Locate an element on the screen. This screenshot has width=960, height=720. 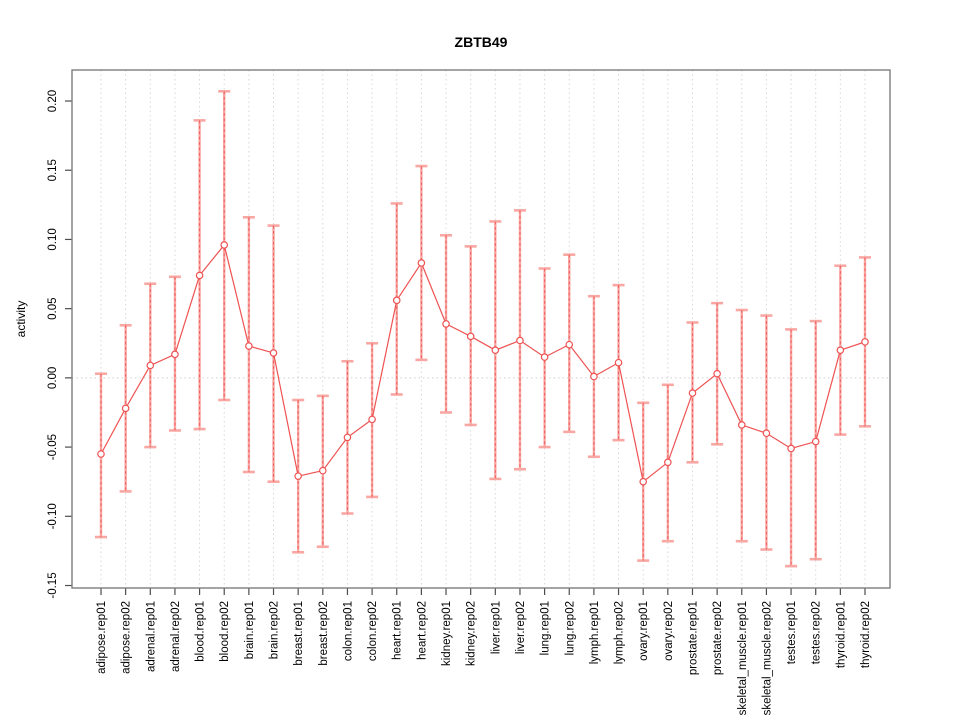
x-tick-label: blood.rep01 is located at coordinates (201, 631).